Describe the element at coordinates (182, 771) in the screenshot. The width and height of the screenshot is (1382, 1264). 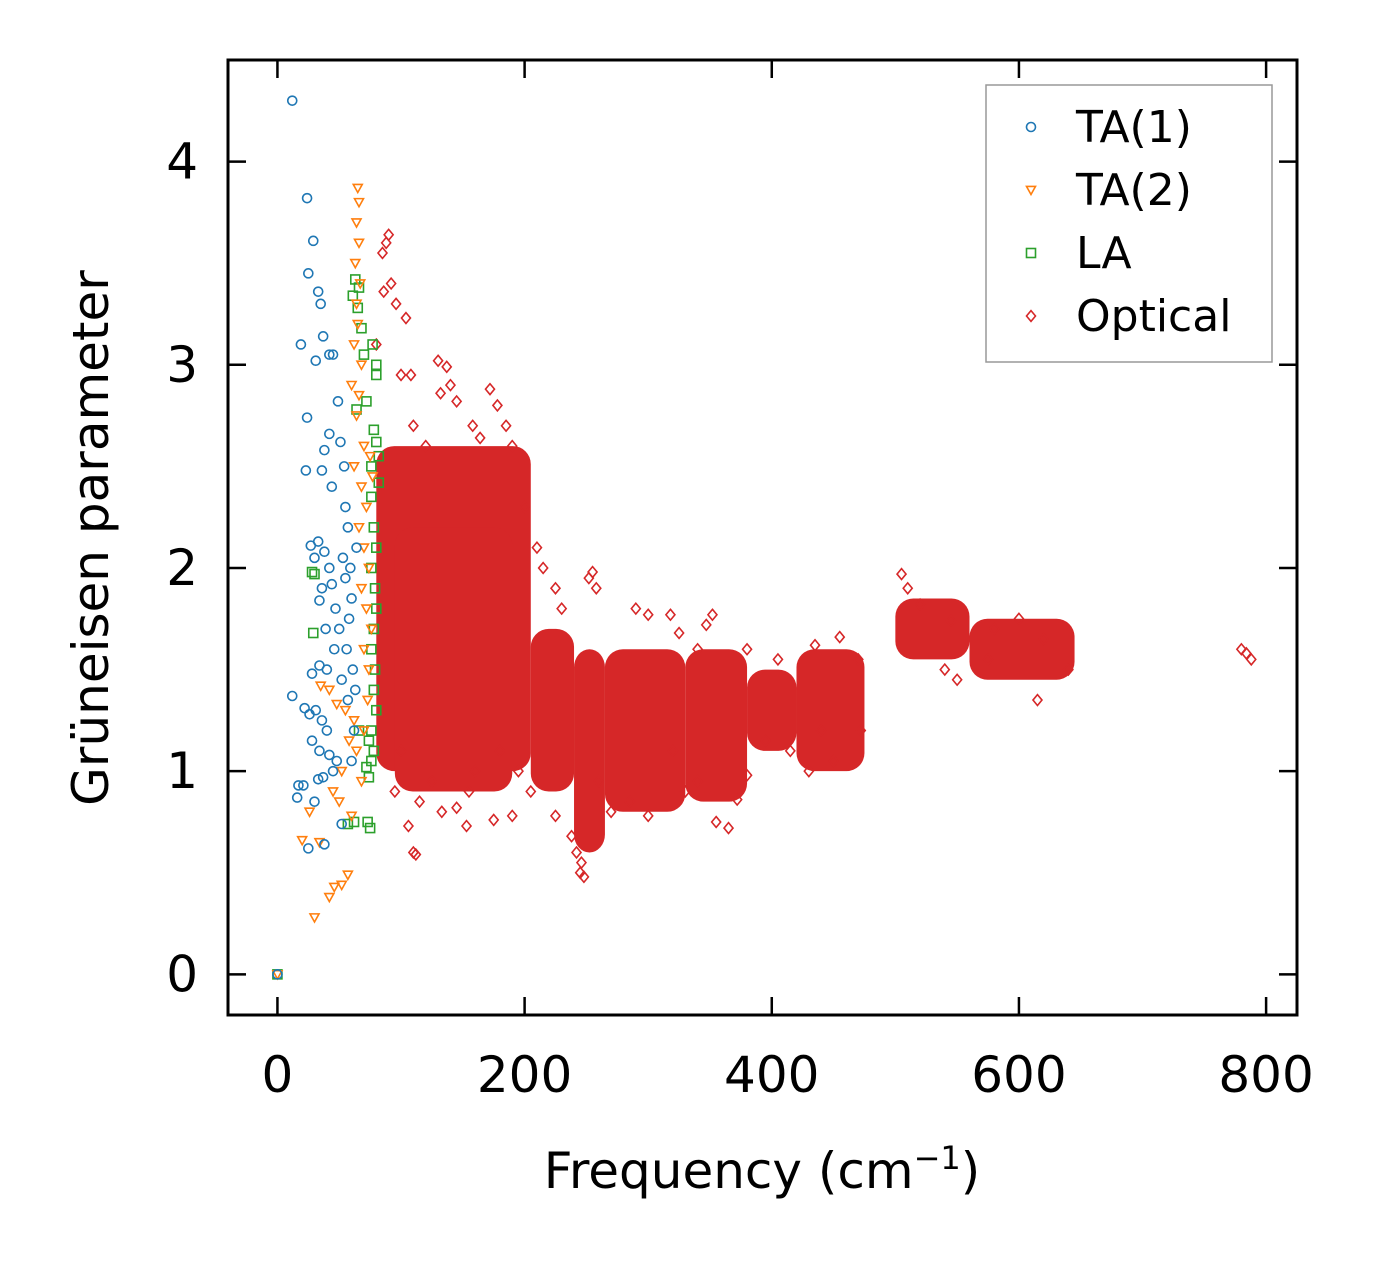
I see `y-tick-label: 1` at that location.